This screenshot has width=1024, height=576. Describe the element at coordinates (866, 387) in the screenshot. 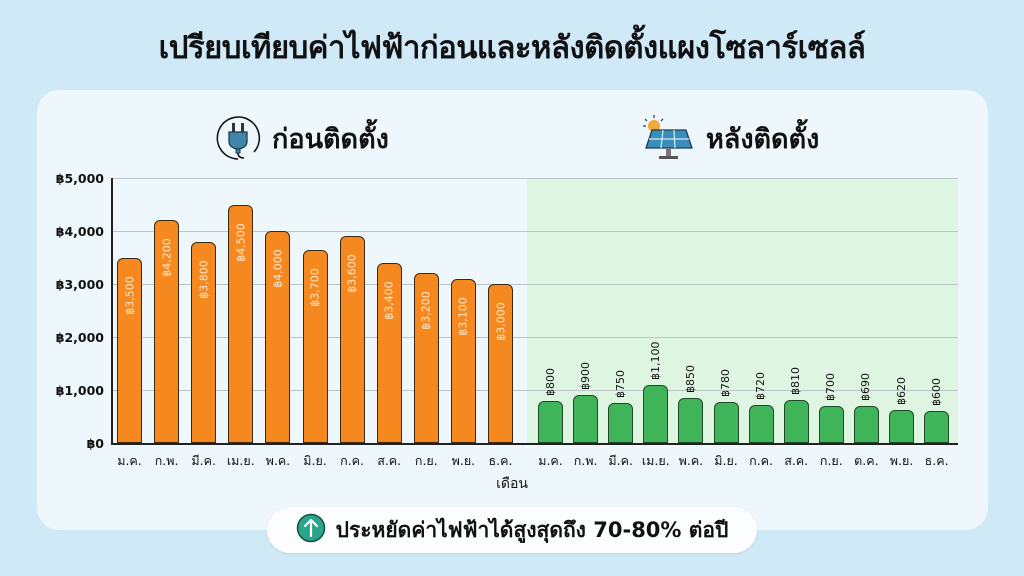

I see `bar-value-label: ฿690` at that location.